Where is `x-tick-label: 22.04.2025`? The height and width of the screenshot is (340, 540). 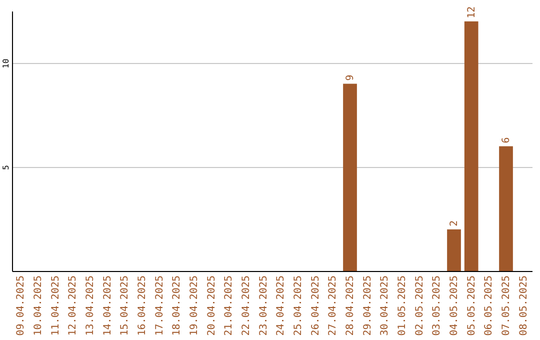
x-tick-label: 22.04.2025 is located at coordinates (246, 306).